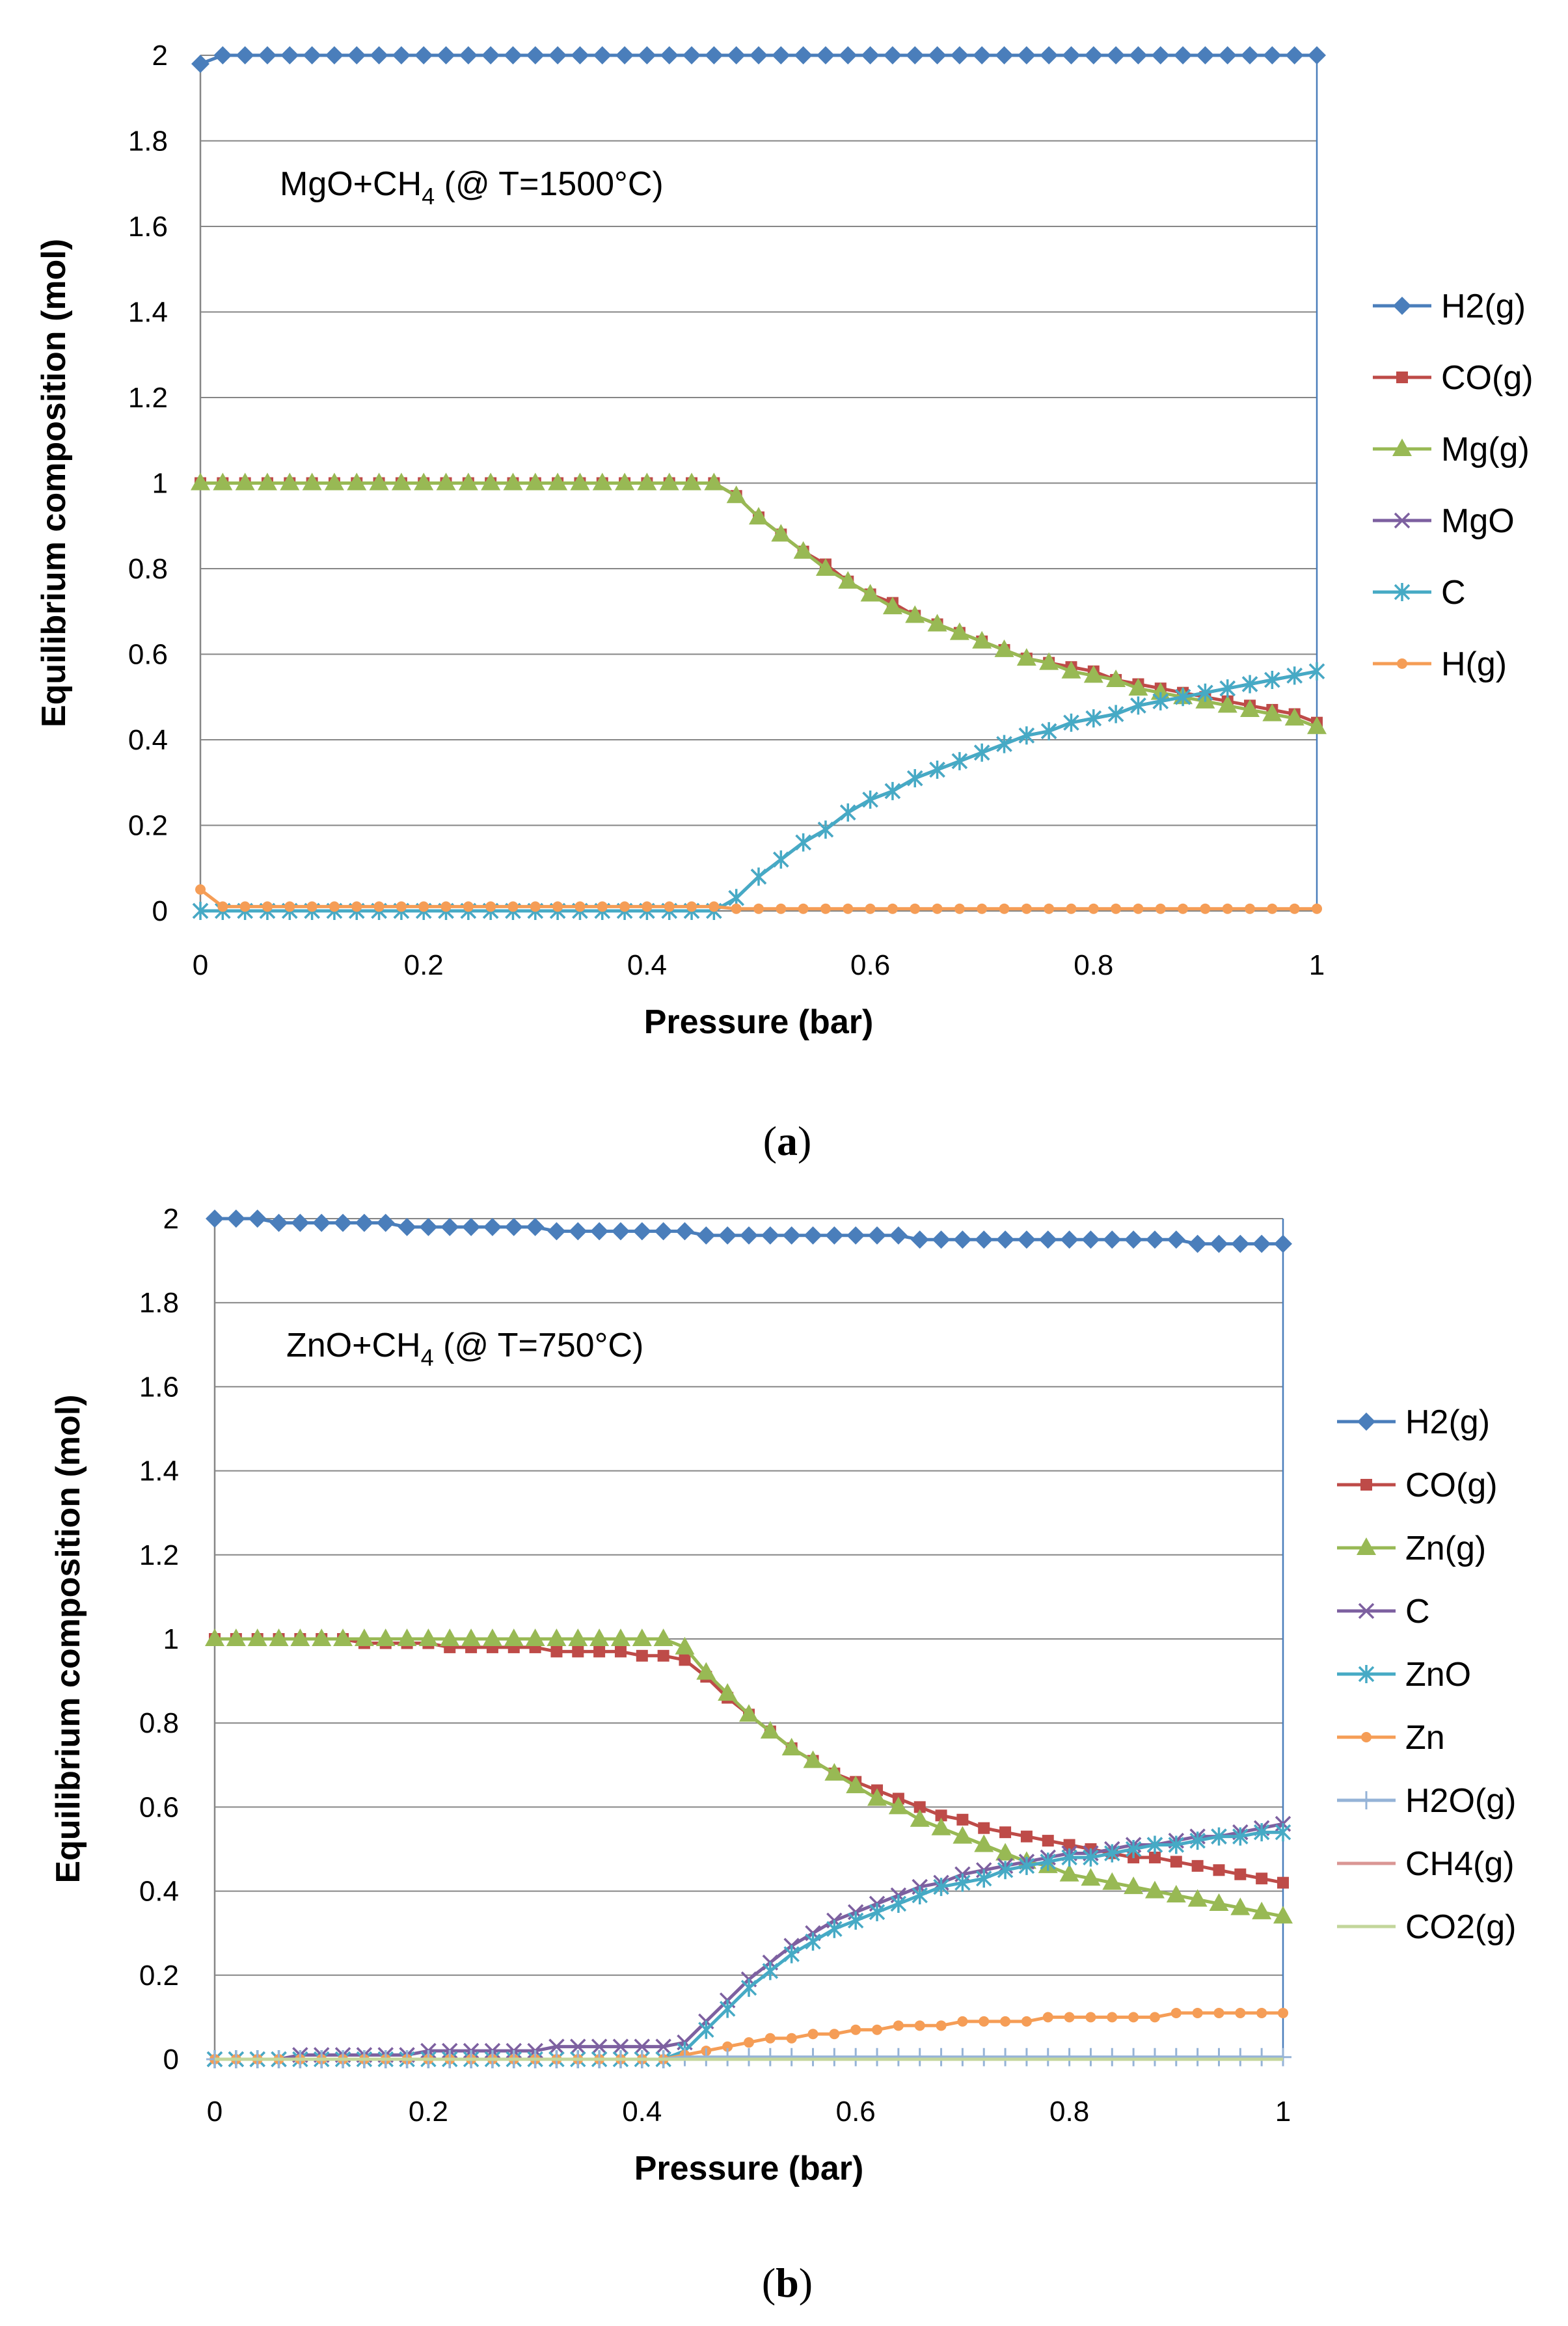 Image resolution: width=1568 pixels, height=2326 pixels. Describe the element at coordinates (1445, 1548) in the screenshot. I see `legend-label: Zn(g)` at that location.